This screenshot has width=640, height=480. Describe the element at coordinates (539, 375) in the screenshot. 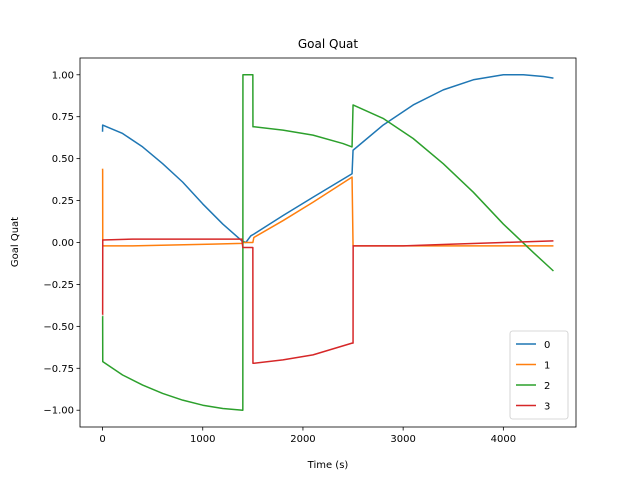

I see `legend-box` at that location.